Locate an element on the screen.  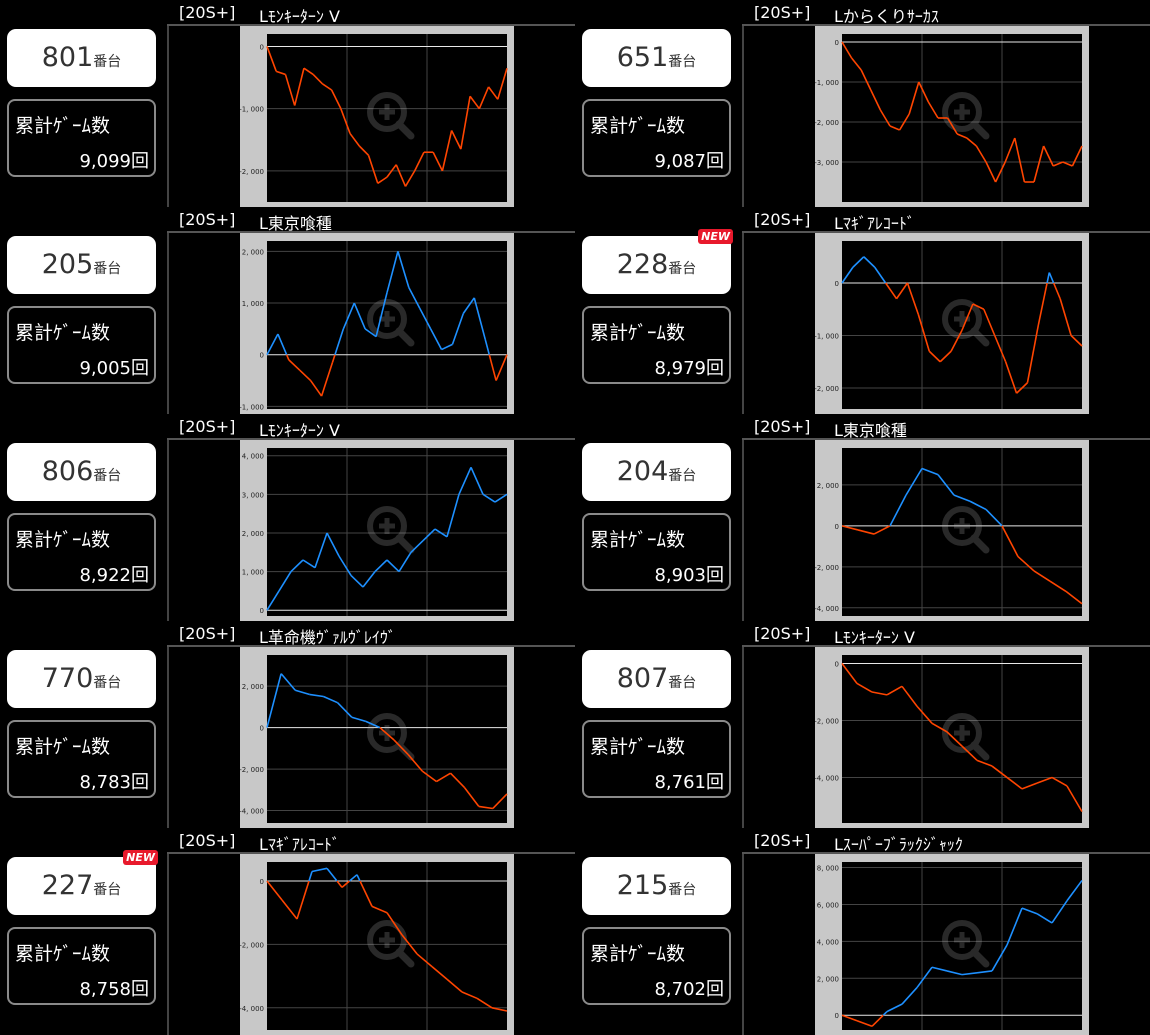
machine-number-button: 770番台 is located at coordinates (81, 679).